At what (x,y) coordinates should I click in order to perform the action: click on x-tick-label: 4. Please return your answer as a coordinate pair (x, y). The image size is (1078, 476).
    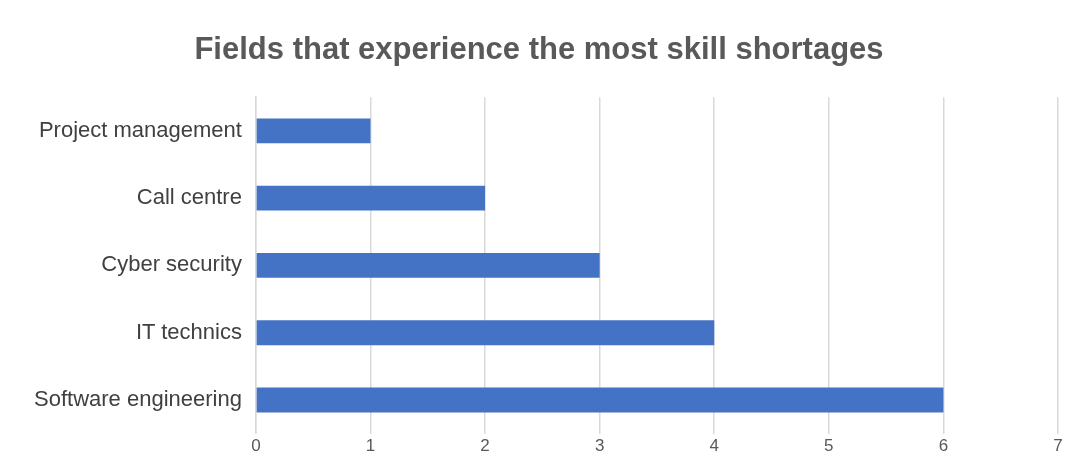
    Looking at the image, I should click on (714, 446).